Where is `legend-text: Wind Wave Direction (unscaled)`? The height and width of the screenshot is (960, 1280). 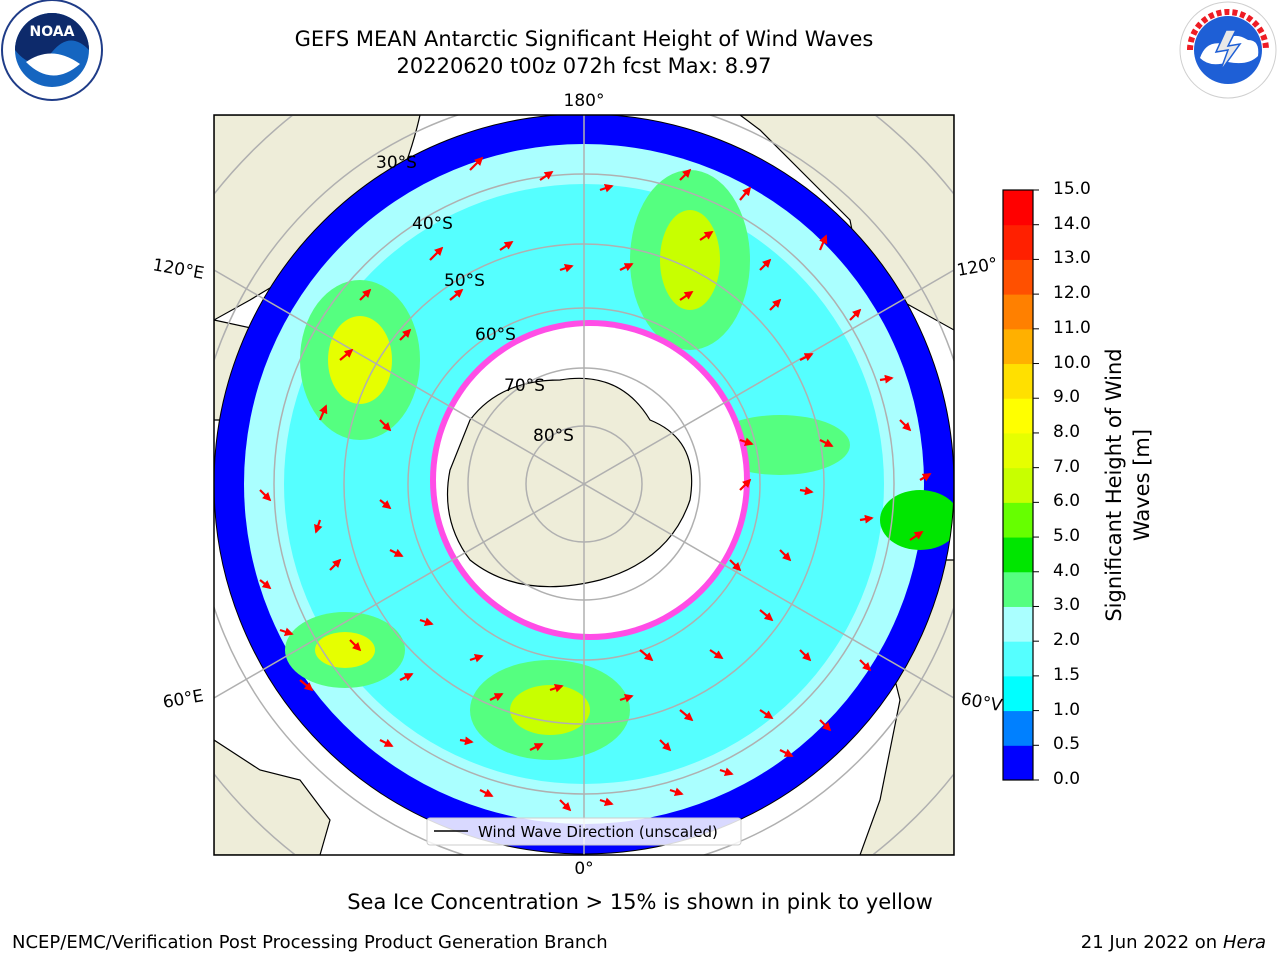 legend-text: Wind Wave Direction (unscaled) is located at coordinates (598, 832).